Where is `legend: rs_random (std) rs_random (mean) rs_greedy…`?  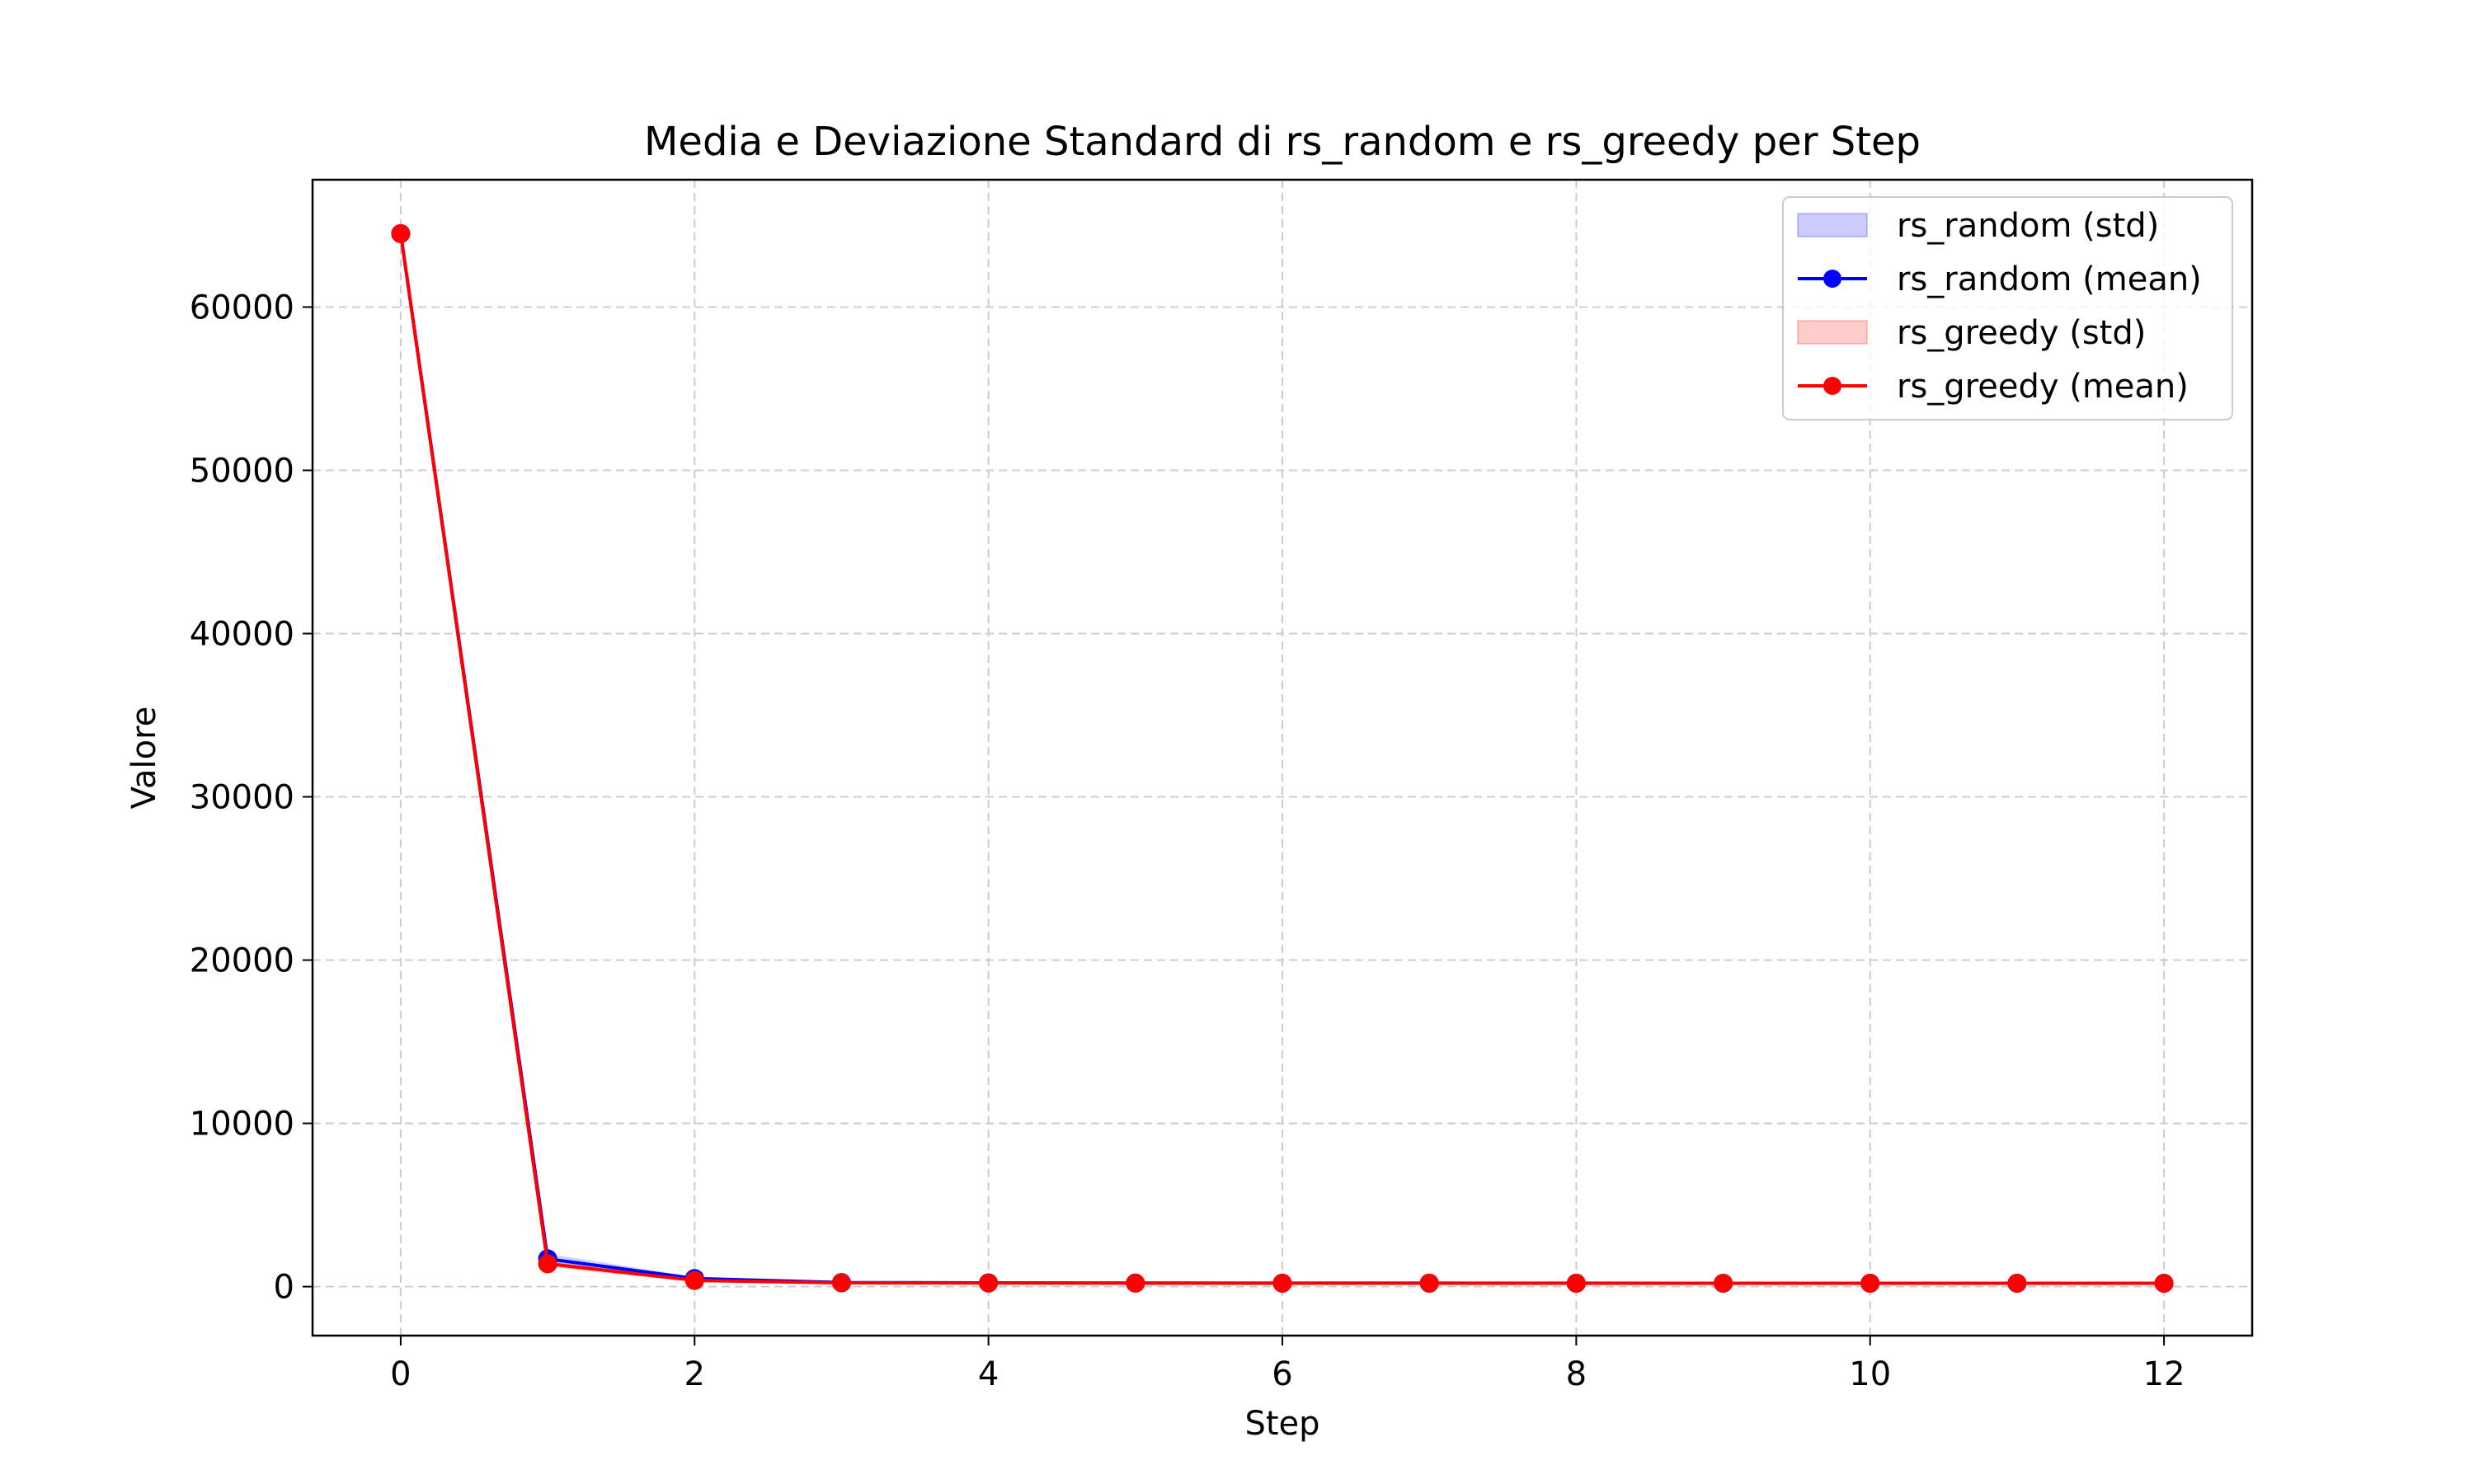
legend: rs_random (std) rs_random (mean) rs_greedy… is located at coordinates (2007, 308).